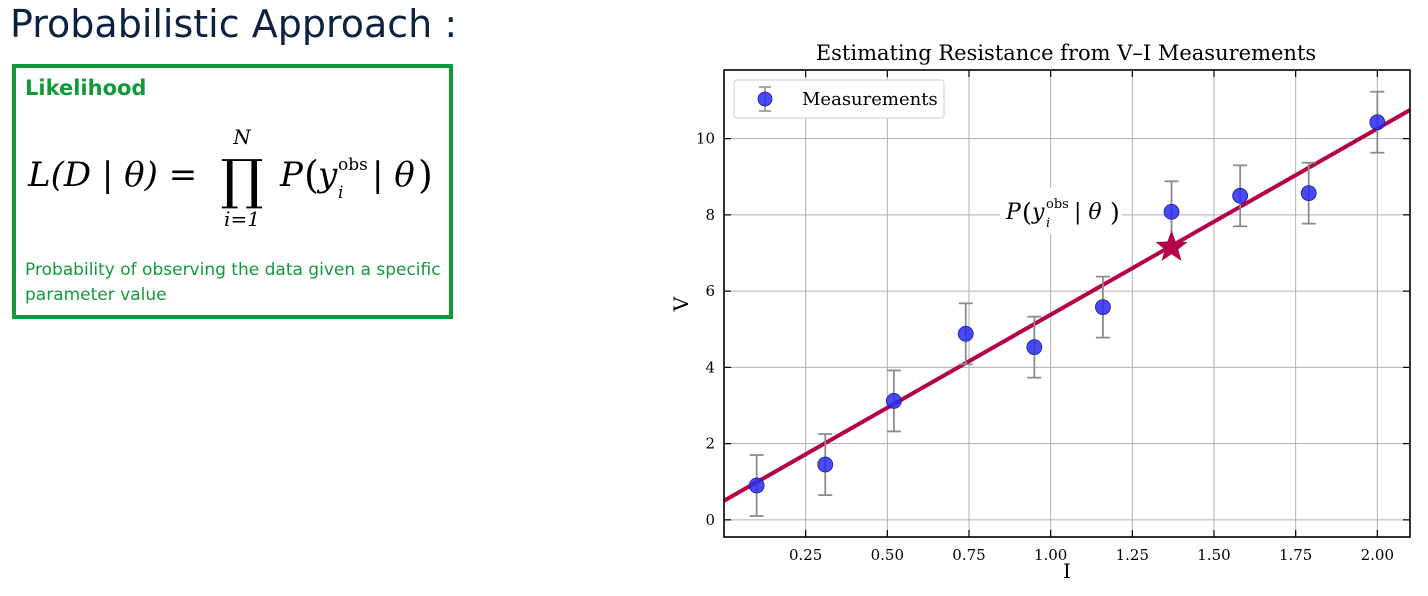 The height and width of the screenshot is (596, 1428). Describe the element at coordinates (1213, 555) in the screenshot. I see `x-tick-label: 1.50` at that location.